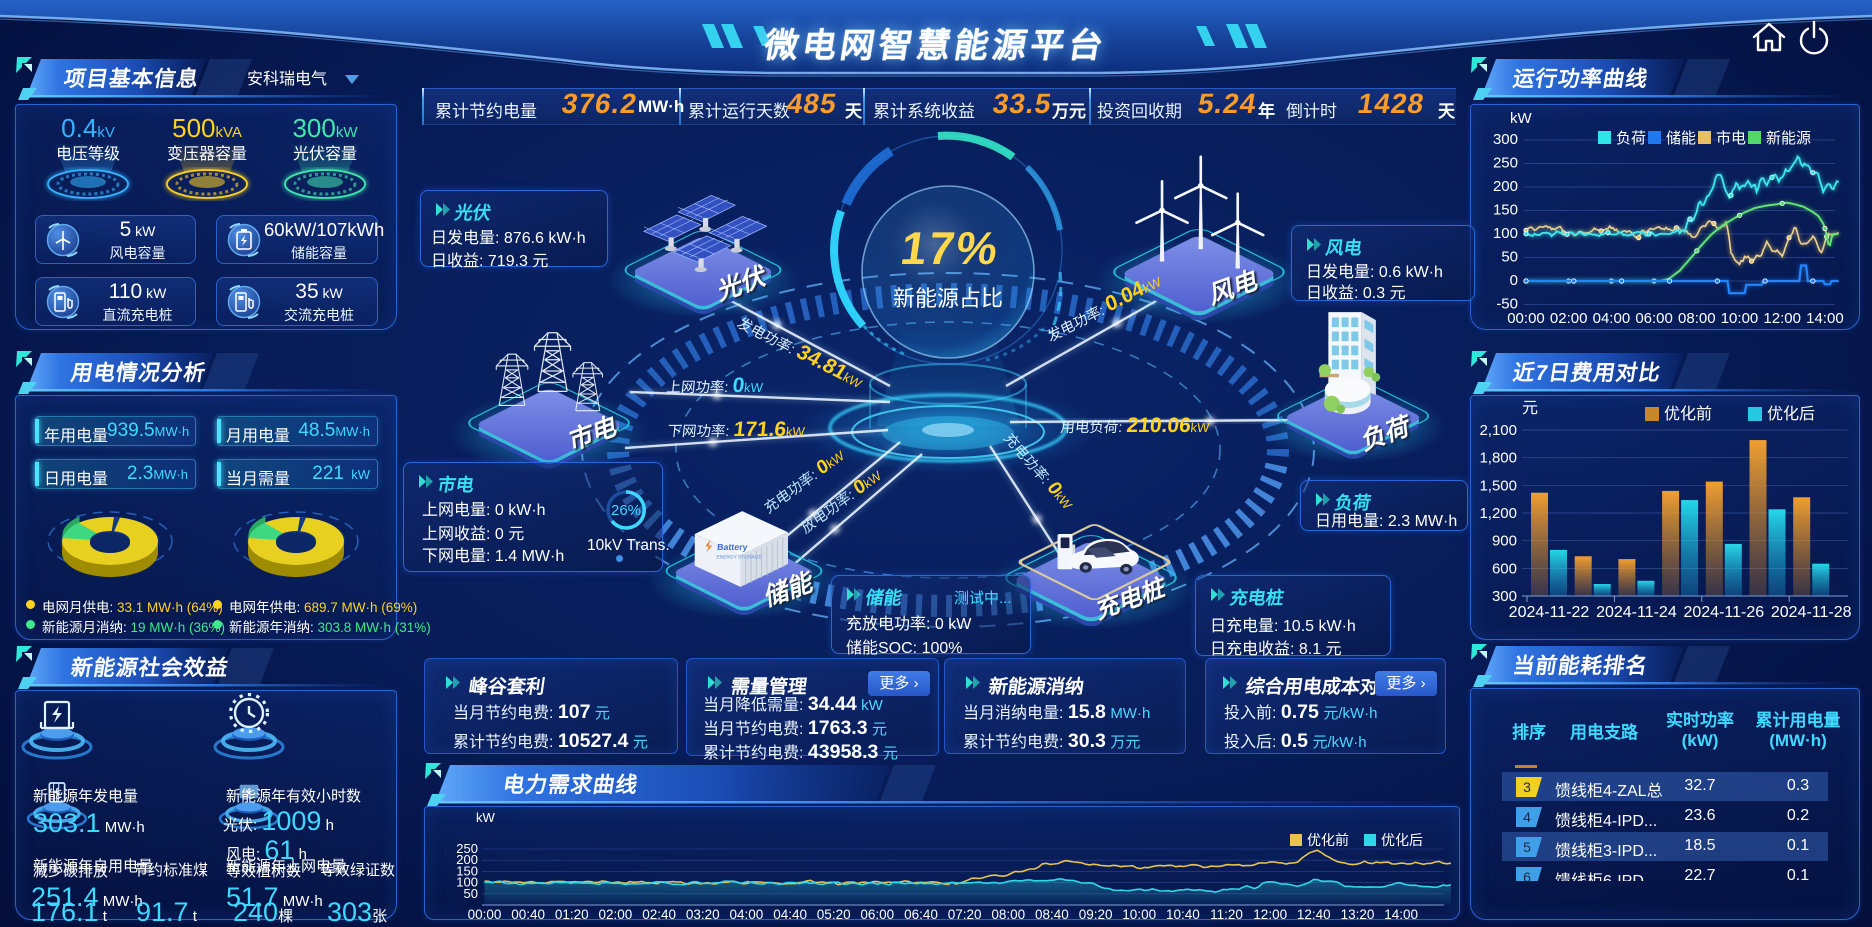  I want to click on svg-text: 项目基本信息, so click(131, 78).